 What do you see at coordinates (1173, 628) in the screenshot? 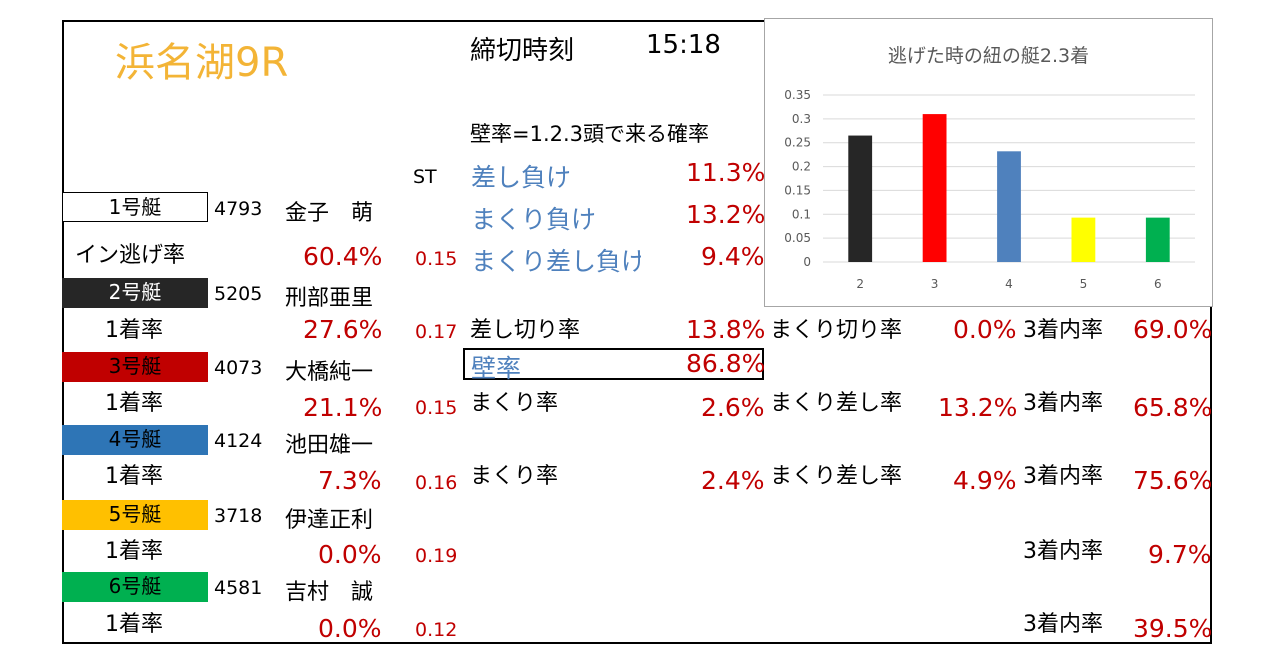
I see `boat-6-top3-value: 39.5%` at bounding box center [1173, 628].